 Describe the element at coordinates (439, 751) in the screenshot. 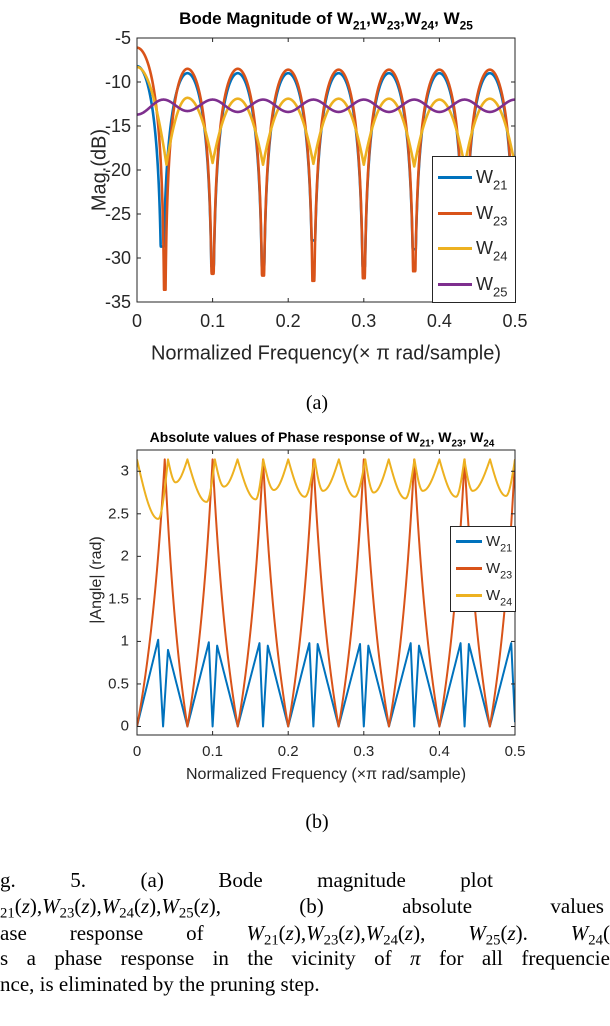

I see `x-tick-label: 0.4` at that location.